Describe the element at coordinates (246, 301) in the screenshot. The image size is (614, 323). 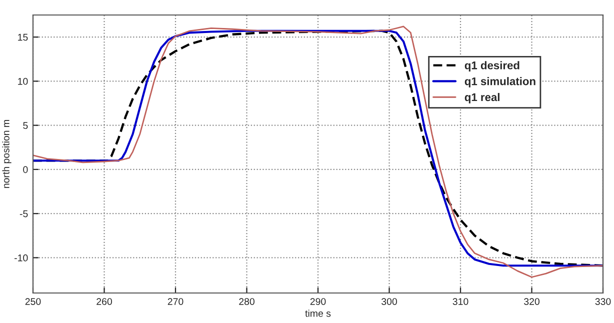
I see `x-tick-label: 280` at that location.